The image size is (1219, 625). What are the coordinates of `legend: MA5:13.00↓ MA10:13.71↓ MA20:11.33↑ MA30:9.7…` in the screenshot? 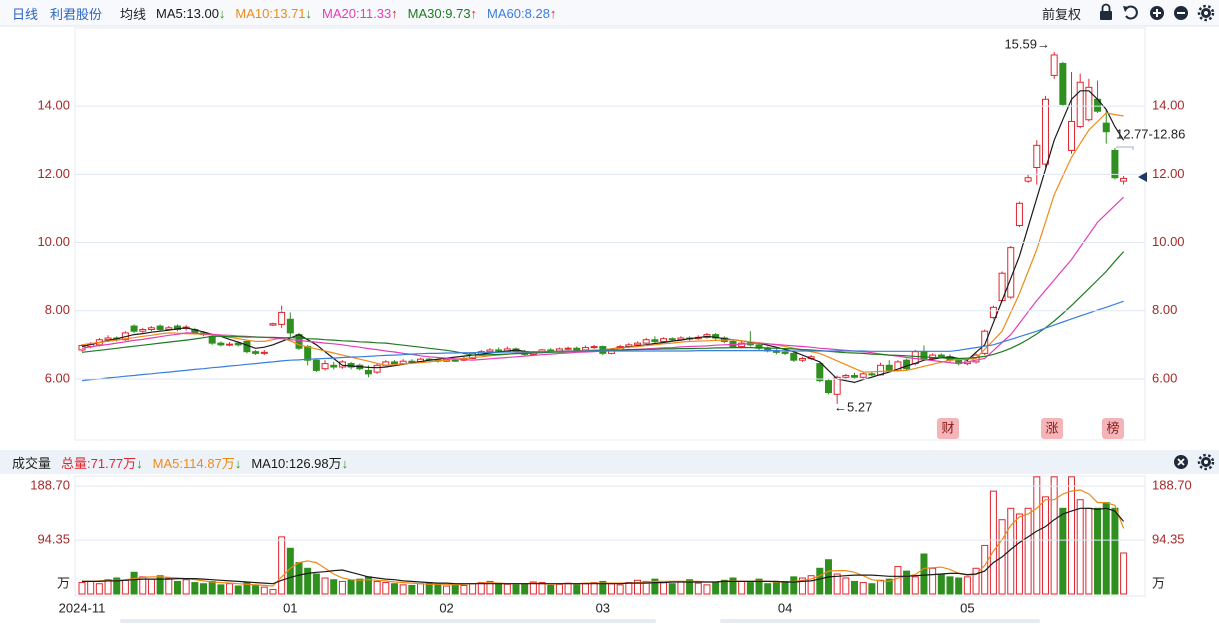 It's located at (351, 13).